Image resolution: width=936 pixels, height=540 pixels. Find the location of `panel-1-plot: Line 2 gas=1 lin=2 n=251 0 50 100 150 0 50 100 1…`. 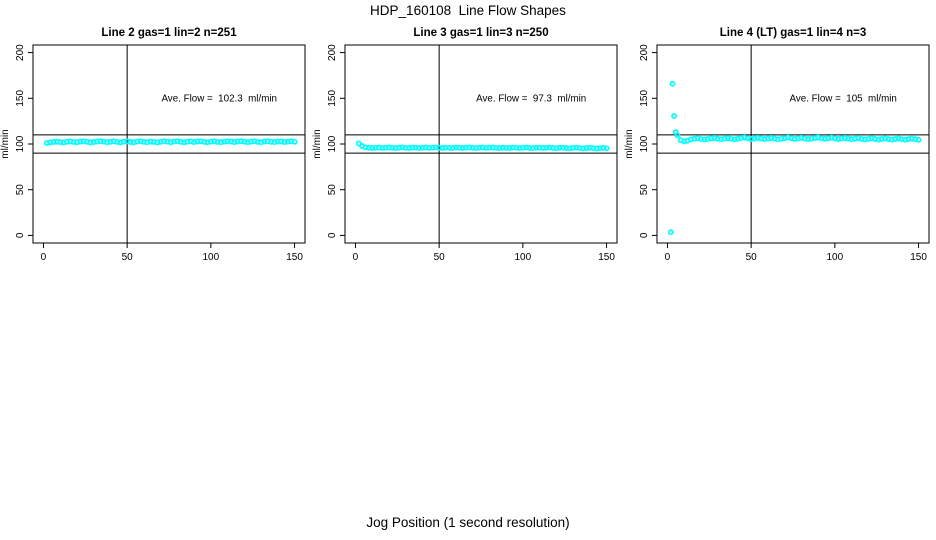

panel-1-plot: Line 2 gas=1 lin=2 n=251 0 50 100 150 0 50 100 1… is located at coordinates (153, 145).